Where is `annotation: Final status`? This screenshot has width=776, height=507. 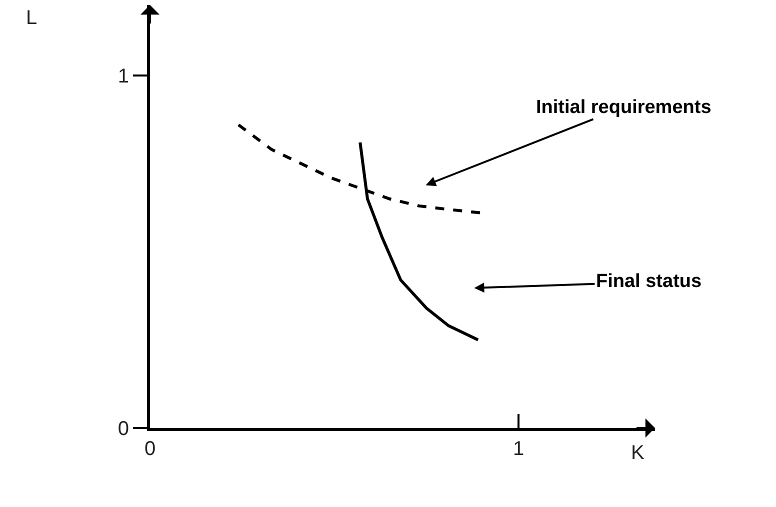
annotation: Final status is located at coordinates (649, 281).